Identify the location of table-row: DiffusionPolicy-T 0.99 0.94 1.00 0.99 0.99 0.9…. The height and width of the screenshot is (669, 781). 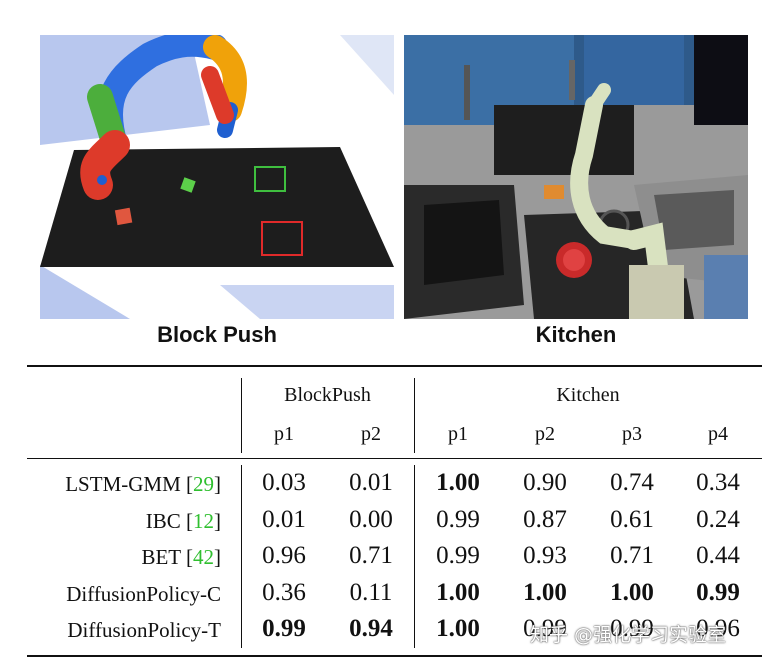
(390, 630).